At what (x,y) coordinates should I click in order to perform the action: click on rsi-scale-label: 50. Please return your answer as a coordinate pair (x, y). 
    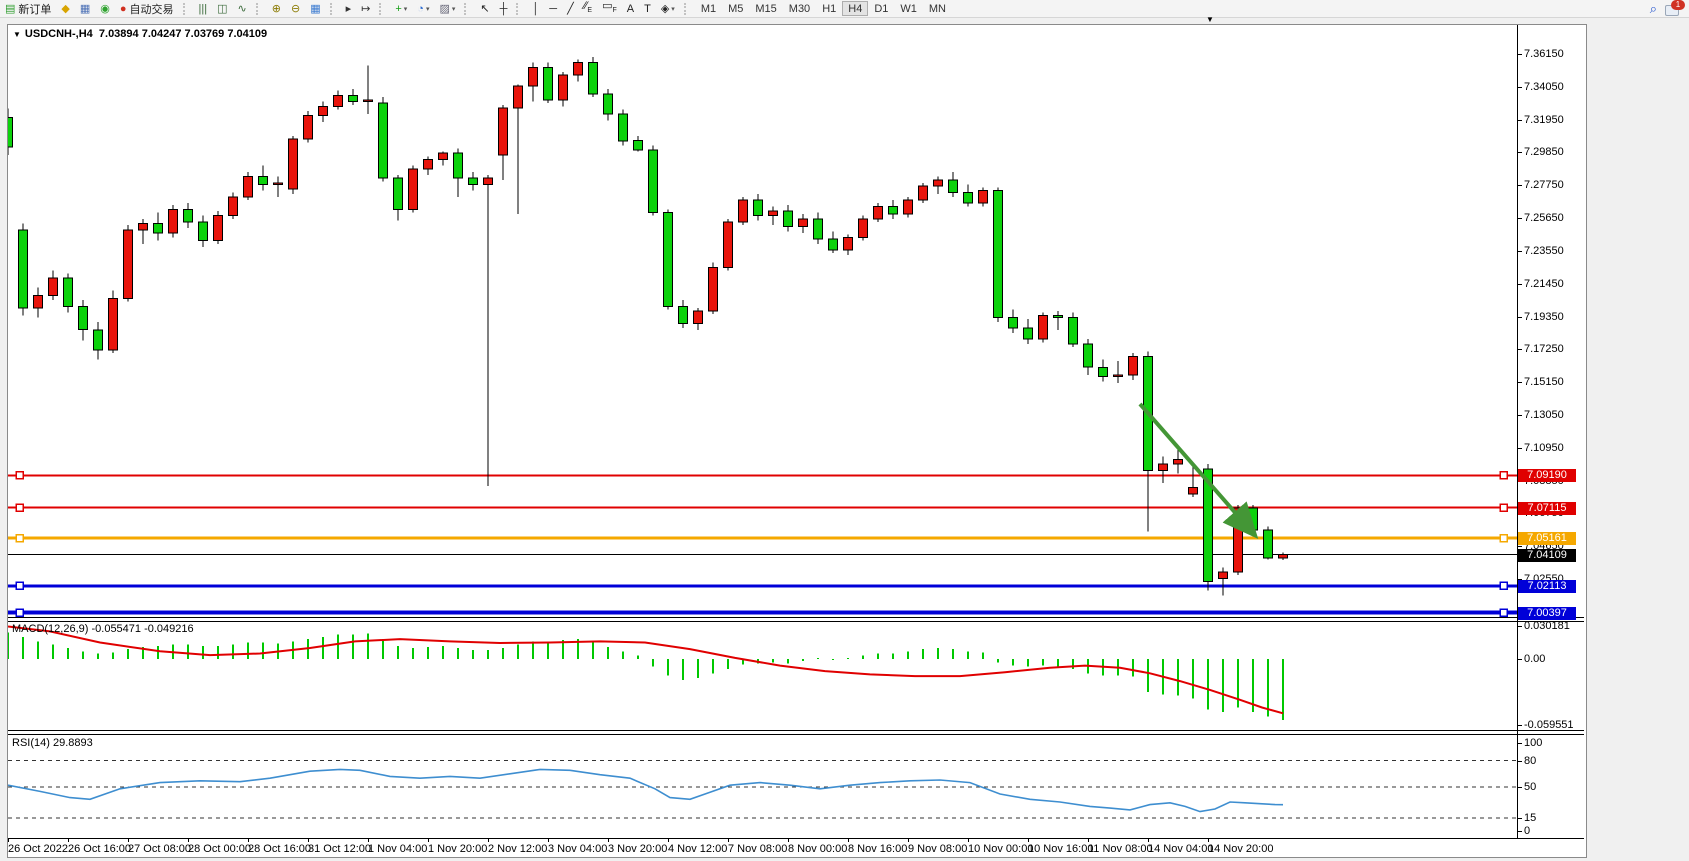
    Looking at the image, I should click on (1530, 787).